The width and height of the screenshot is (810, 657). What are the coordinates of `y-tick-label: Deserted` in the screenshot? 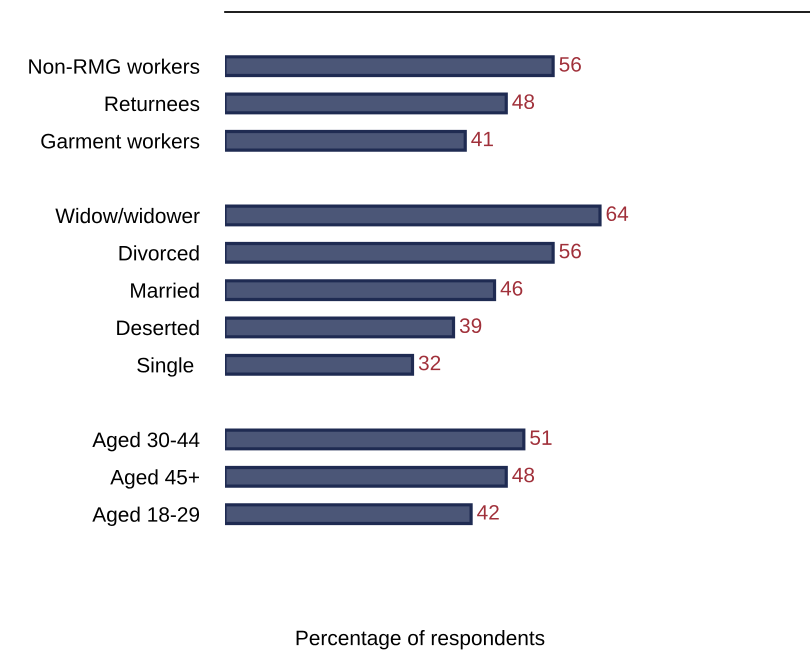 It's located at (158, 328).